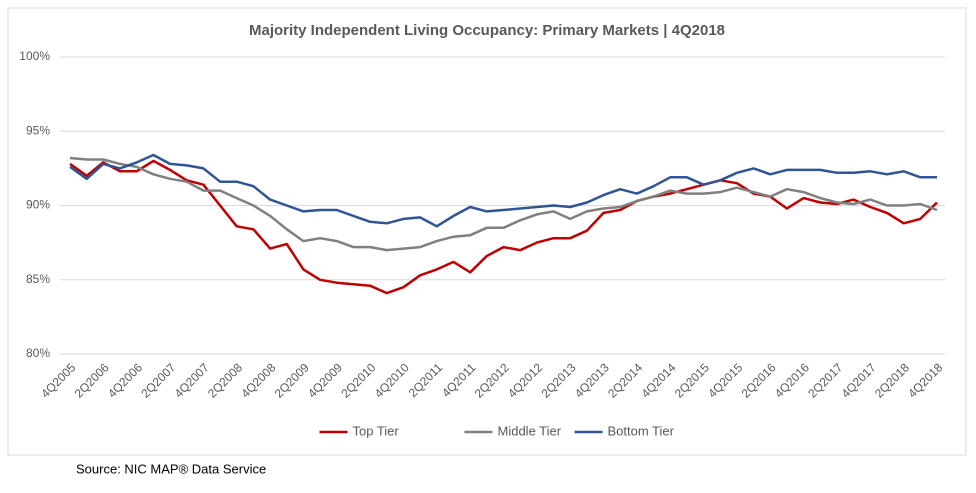 This screenshot has height=493, width=976. What do you see at coordinates (376, 430) in the screenshot?
I see `legend-label: Top Tier` at bounding box center [376, 430].